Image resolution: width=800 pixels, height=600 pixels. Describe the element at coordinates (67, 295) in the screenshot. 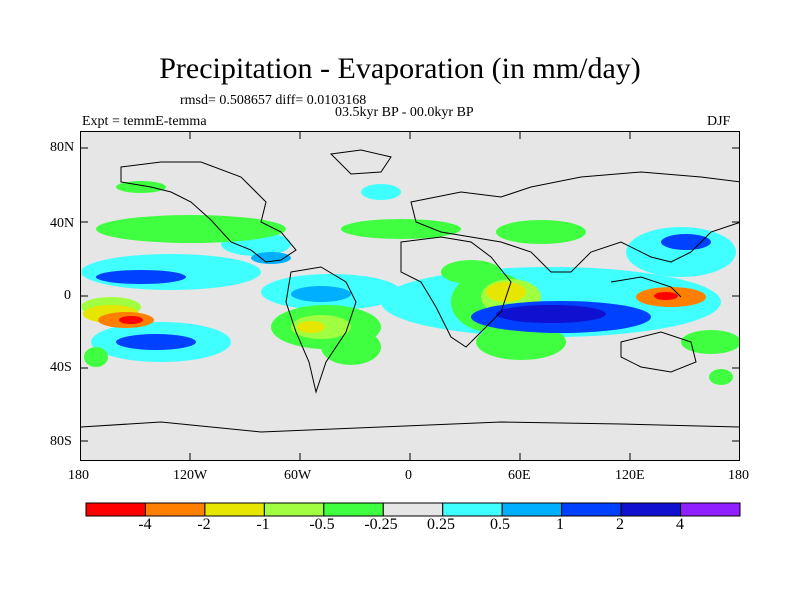

I see `lat-label-0: 0` at that location.